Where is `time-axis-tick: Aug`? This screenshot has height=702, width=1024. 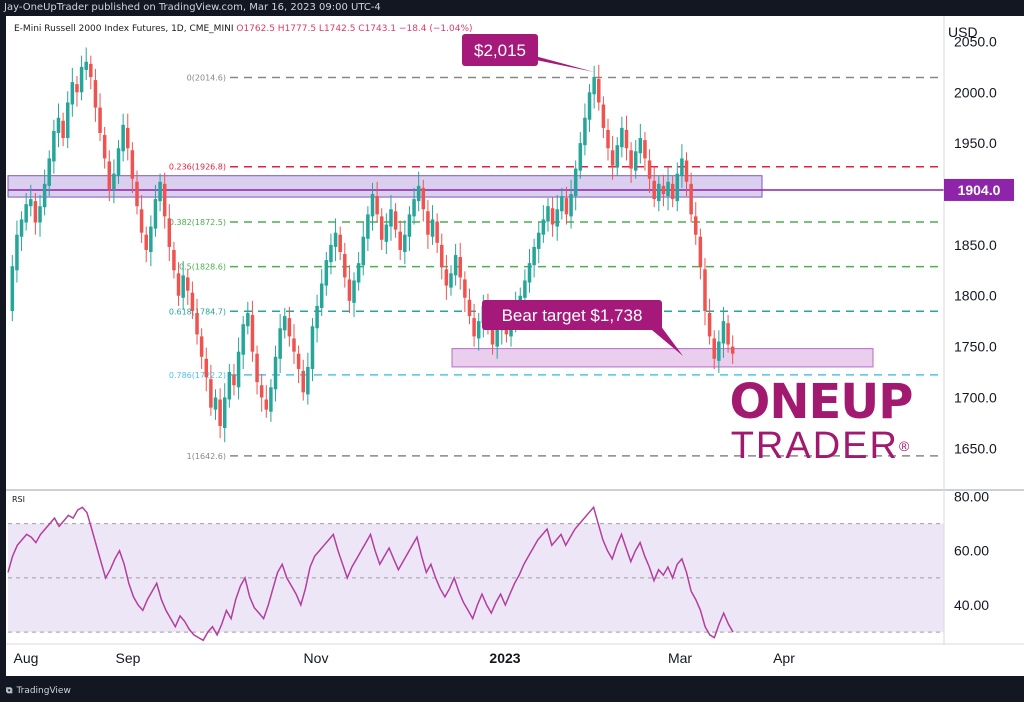 time-axis-tick: Aug is located at coordinates (26, 658).